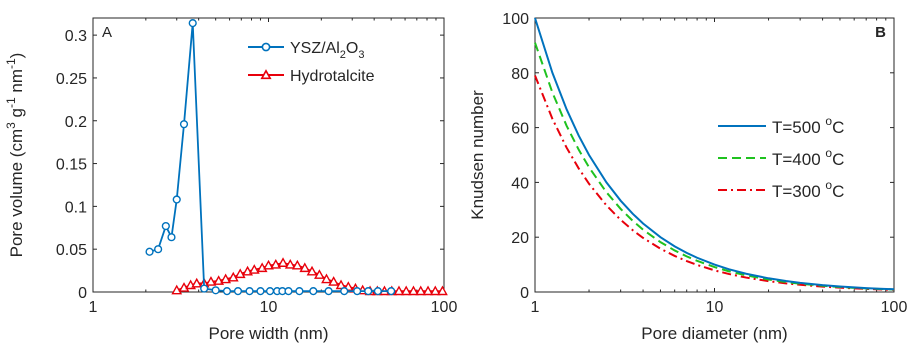  Describe the element at coordinates (520, 238) in the screenshot. I see `panel-b-y-tick-label: 20` at that location.